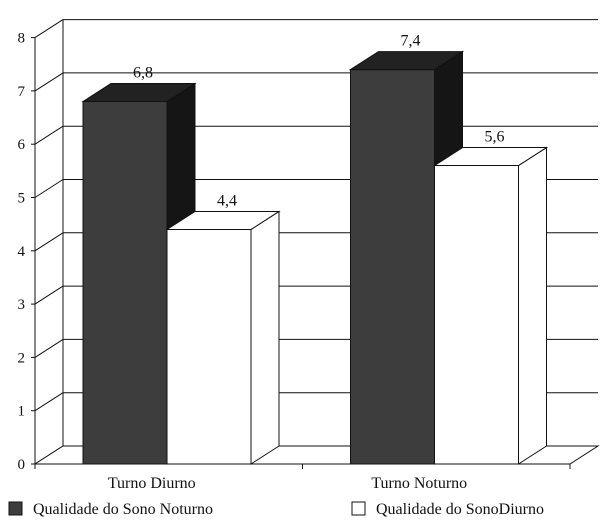 This screenshot has width=600, height=528. Describe the element at coordinates (27, 252) in the screenshot. I see `y-axis: 0 1 2 3 4 5 6 7 8` at that location.